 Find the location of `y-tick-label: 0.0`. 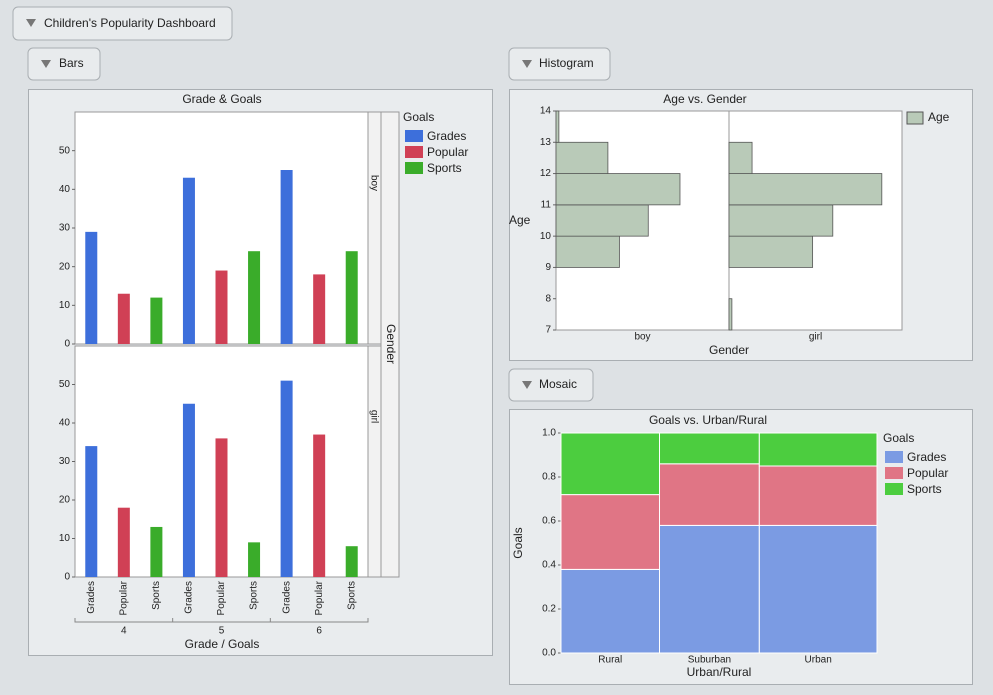

y-tick-label: 0.0 is located at coordinates (549, 653).